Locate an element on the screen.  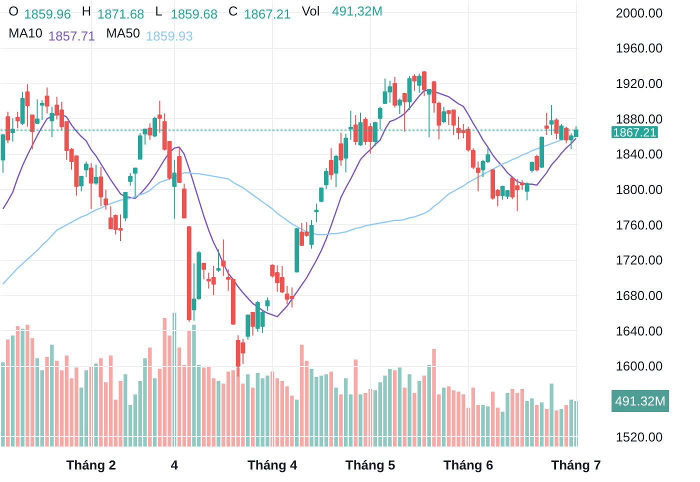
x-tick-label: 4 is located at coordinates (174, 465).